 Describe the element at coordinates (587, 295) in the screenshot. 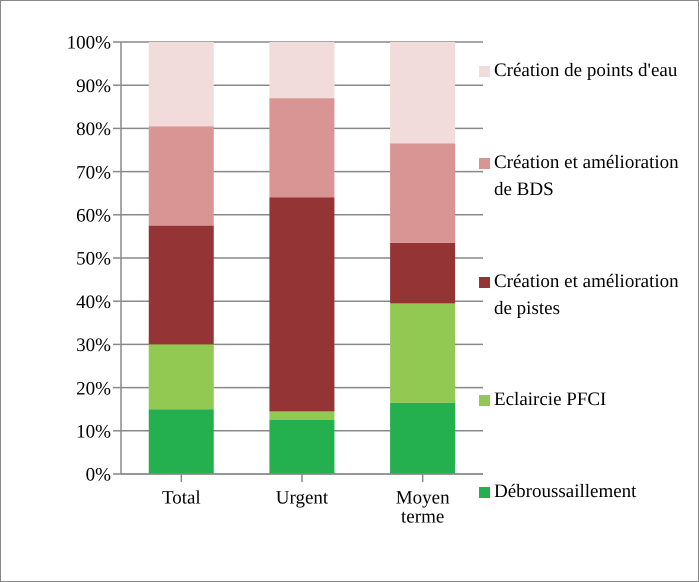

I see `legend-label: Création et amélioration de pistes` at that location.